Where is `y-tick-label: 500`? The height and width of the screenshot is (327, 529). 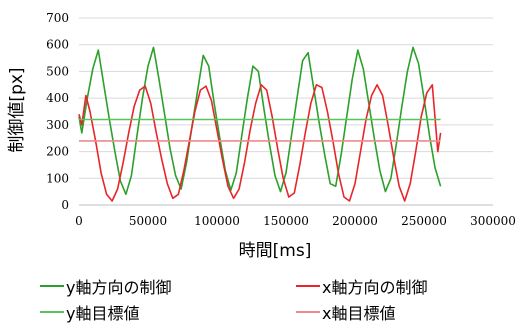 y-tick-label: 500 is located at coordinates (57, 71).